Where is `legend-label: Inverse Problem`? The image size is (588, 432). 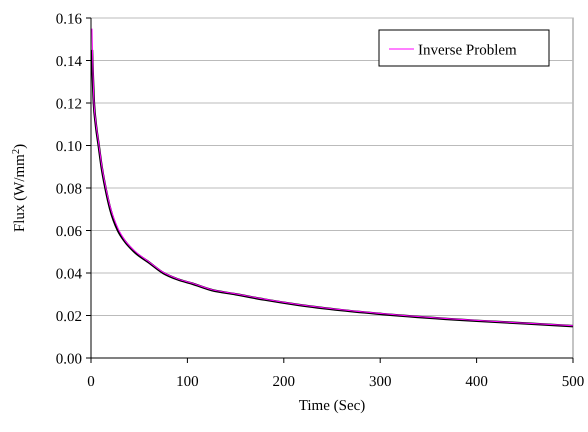
legend-label: Inverse Problem is located at coordinates (468, 50).